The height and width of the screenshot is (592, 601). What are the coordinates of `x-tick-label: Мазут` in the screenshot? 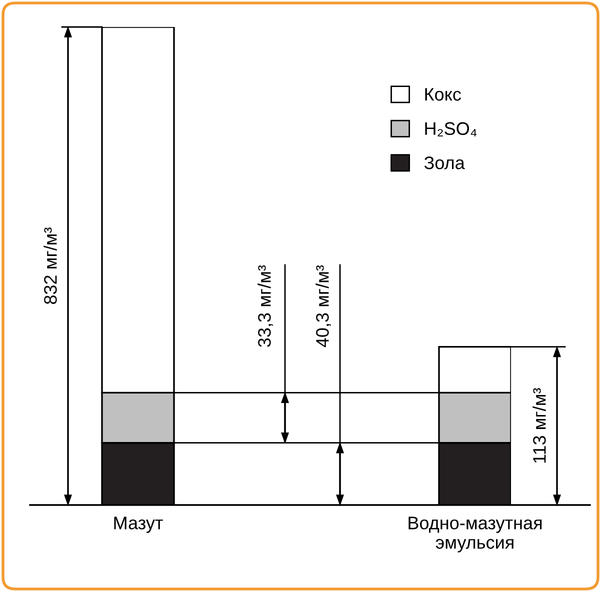 It's located at (138, 524).